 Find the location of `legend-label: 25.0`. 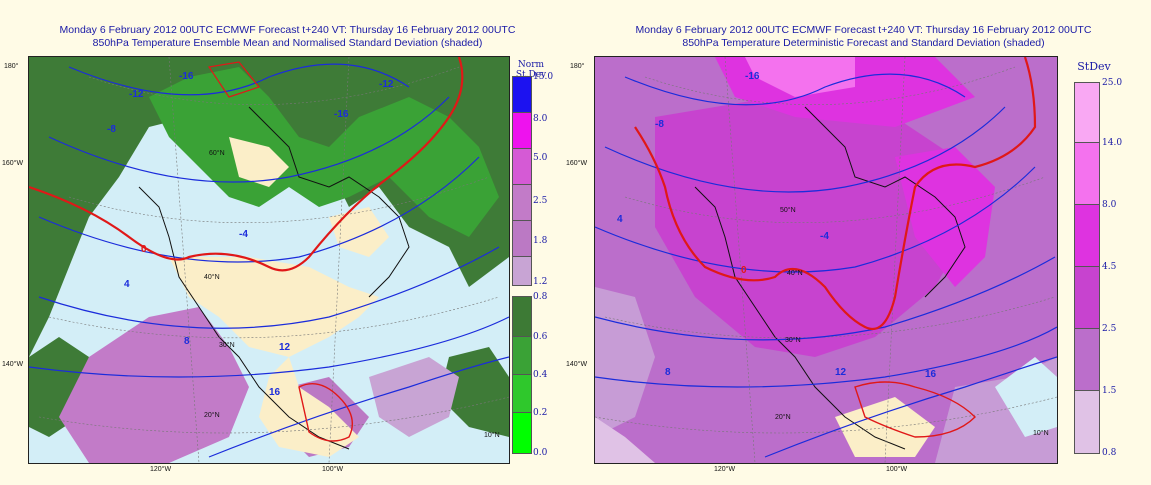

legend-label: 25.0 is located at coordinates (1112, 83).